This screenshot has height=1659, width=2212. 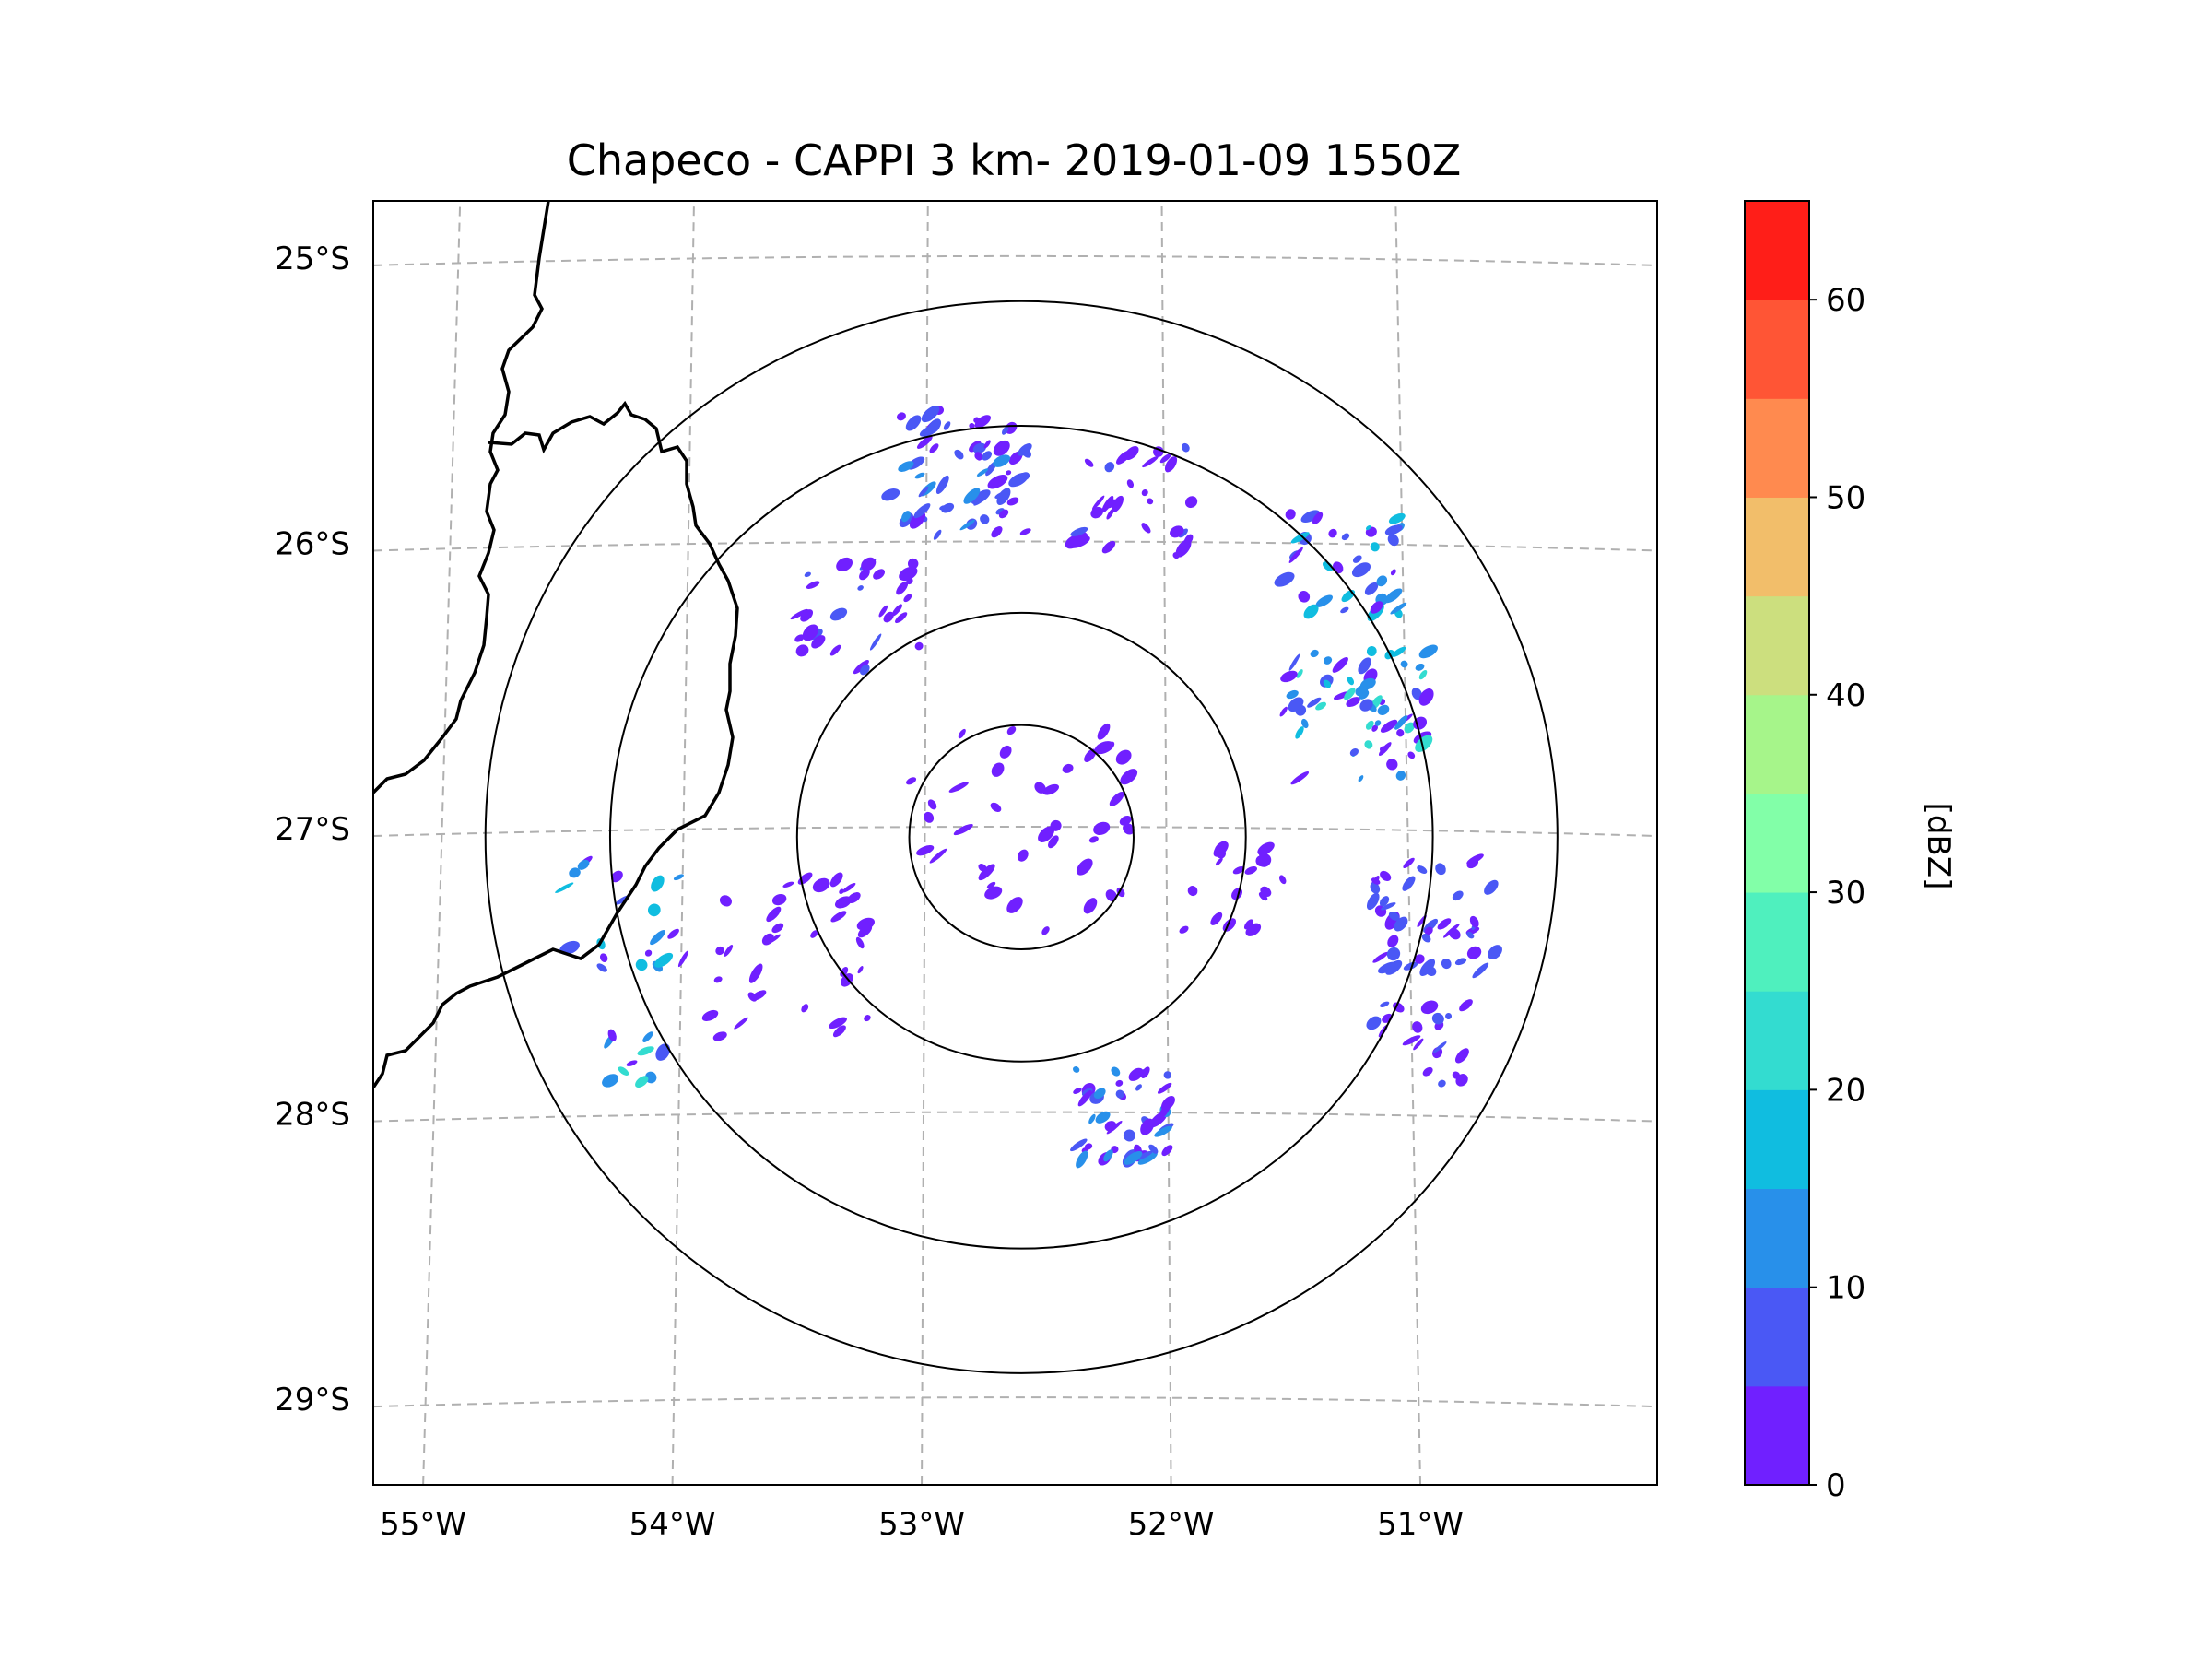 What do you see at coordinates (312, 259) in the screenshot?
I see `lat-tick-label: 25°S` at bounding box center [312, 259].